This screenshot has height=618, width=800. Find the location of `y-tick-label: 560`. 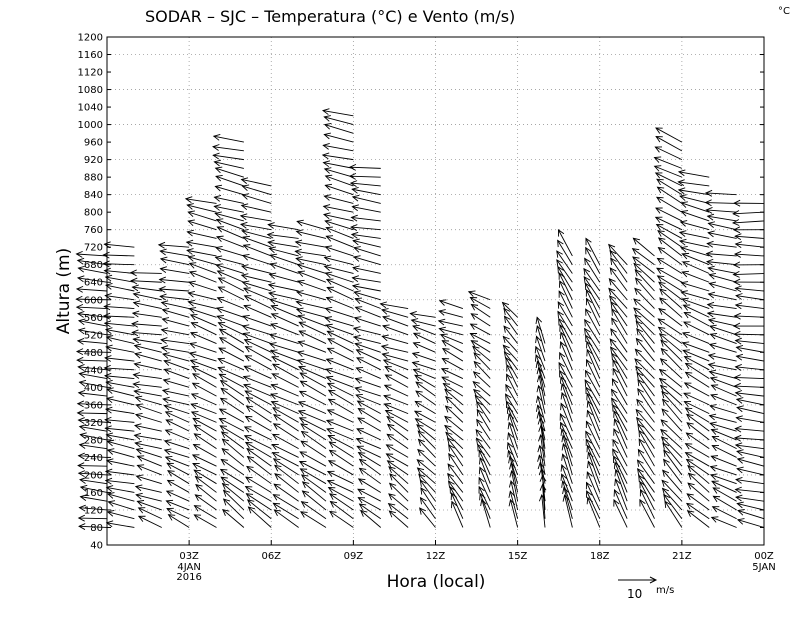

y-tick-label: 560 is located at coordinates (93, 318).